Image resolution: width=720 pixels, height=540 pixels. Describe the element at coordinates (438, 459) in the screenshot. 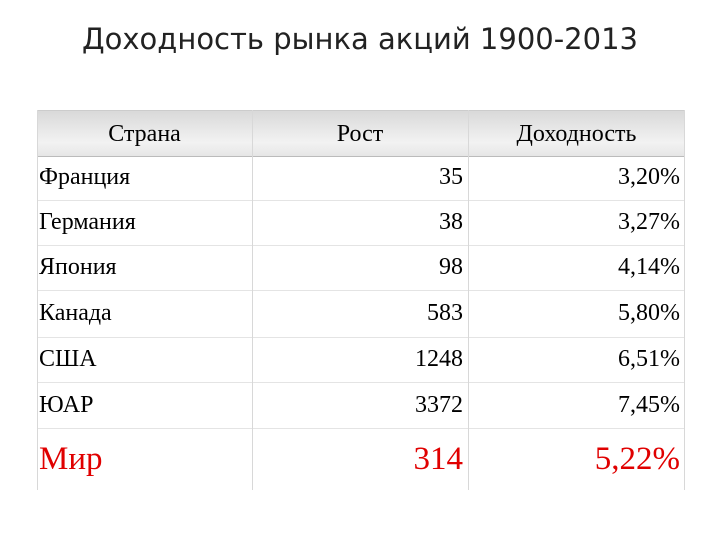

I see `value-cell: 314` at that location.